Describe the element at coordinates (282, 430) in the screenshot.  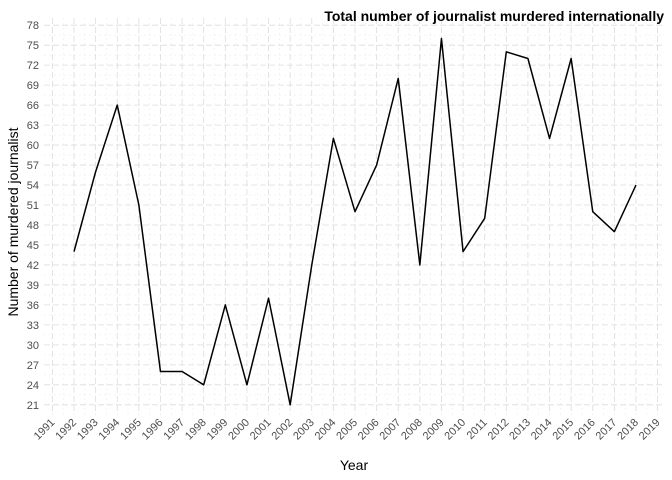
I see `x-tick-label: 2002` at that location.